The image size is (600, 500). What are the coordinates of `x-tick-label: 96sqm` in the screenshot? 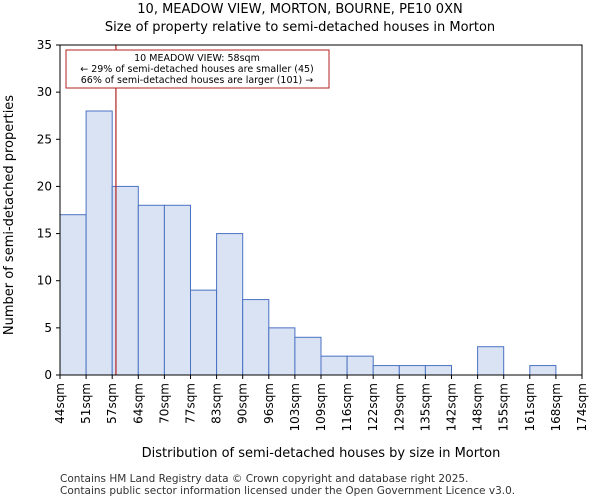 It's located at (269, 403).